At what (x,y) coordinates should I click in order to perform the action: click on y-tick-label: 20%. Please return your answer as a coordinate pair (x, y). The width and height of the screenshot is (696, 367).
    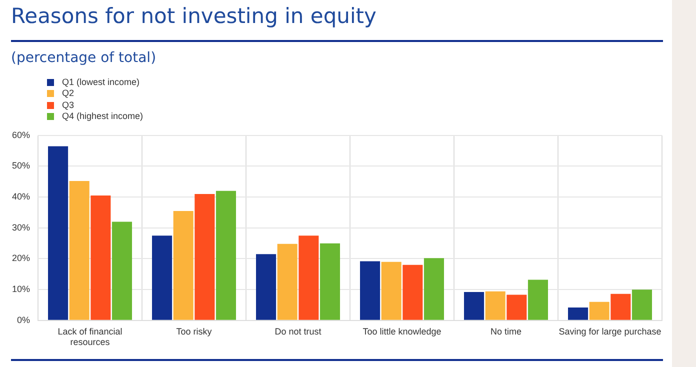
    Looking at the image, I should click on (21, 258).